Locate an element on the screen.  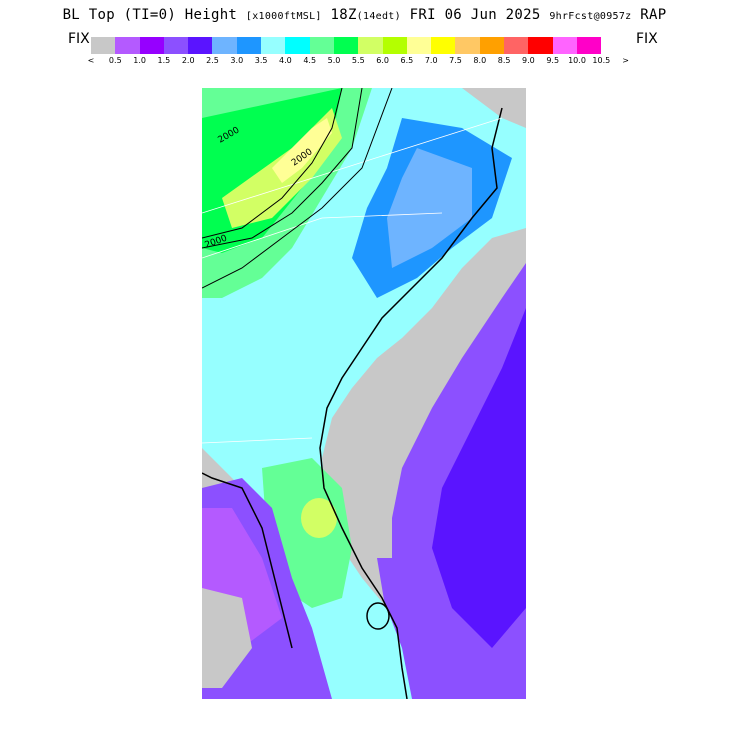
offshore-blue-violet-region is located at coordinates (479, 478).